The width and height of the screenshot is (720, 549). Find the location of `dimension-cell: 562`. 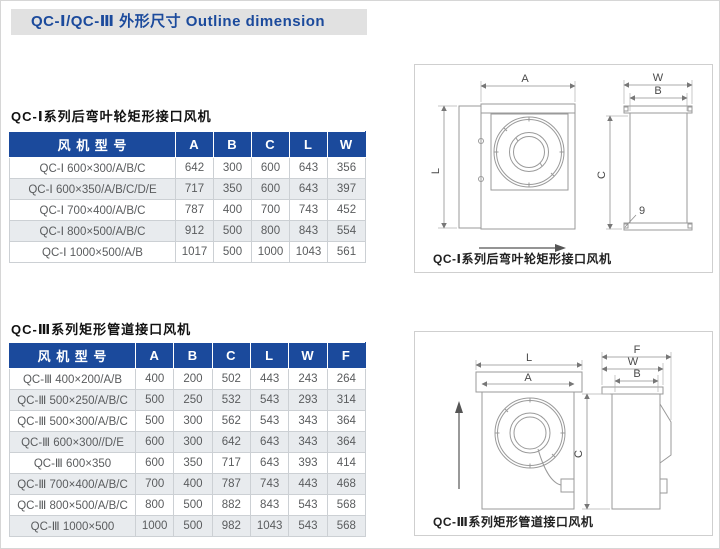

dimension-cell: 562 is located at coordinates (231, 421).